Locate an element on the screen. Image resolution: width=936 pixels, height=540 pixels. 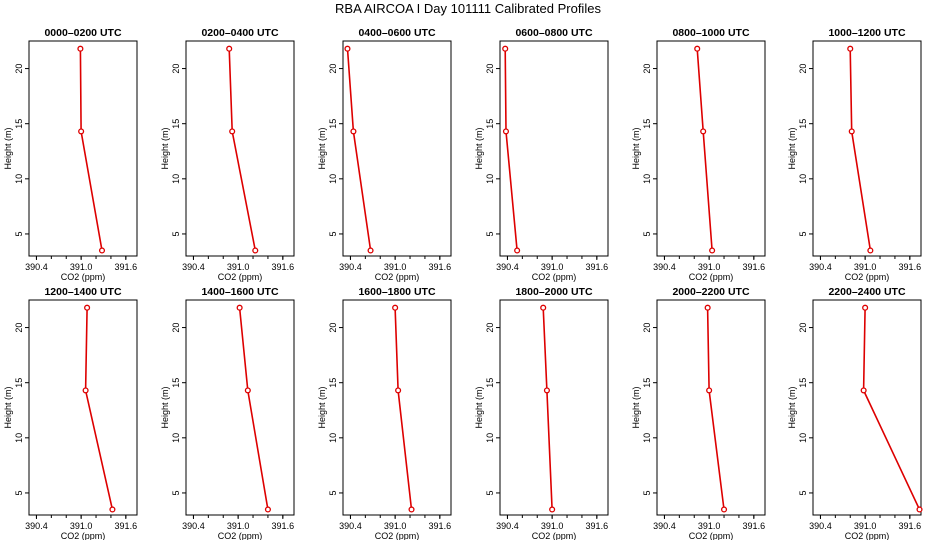
panel-title: 0600–0800 UTC is located at coordinates (553, 33).